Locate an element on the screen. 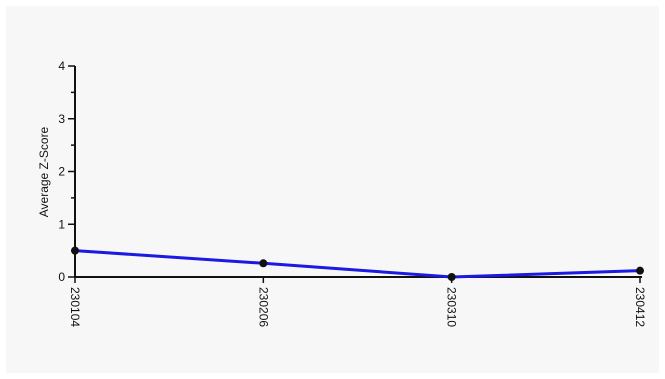  y-tick-label: 2 is located at coordinates (61, 172).